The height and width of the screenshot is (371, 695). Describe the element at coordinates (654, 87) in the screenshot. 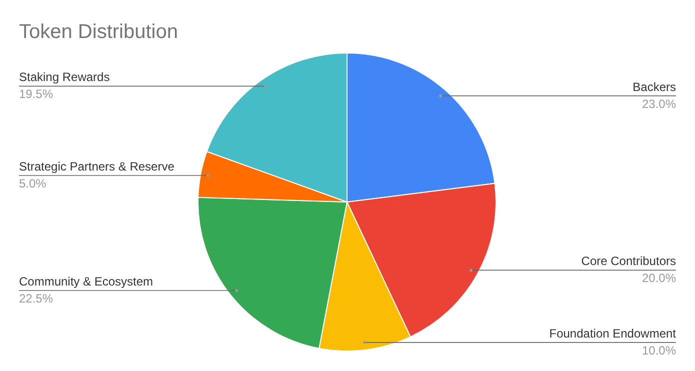

I see `slice-label: Backers` at that location.